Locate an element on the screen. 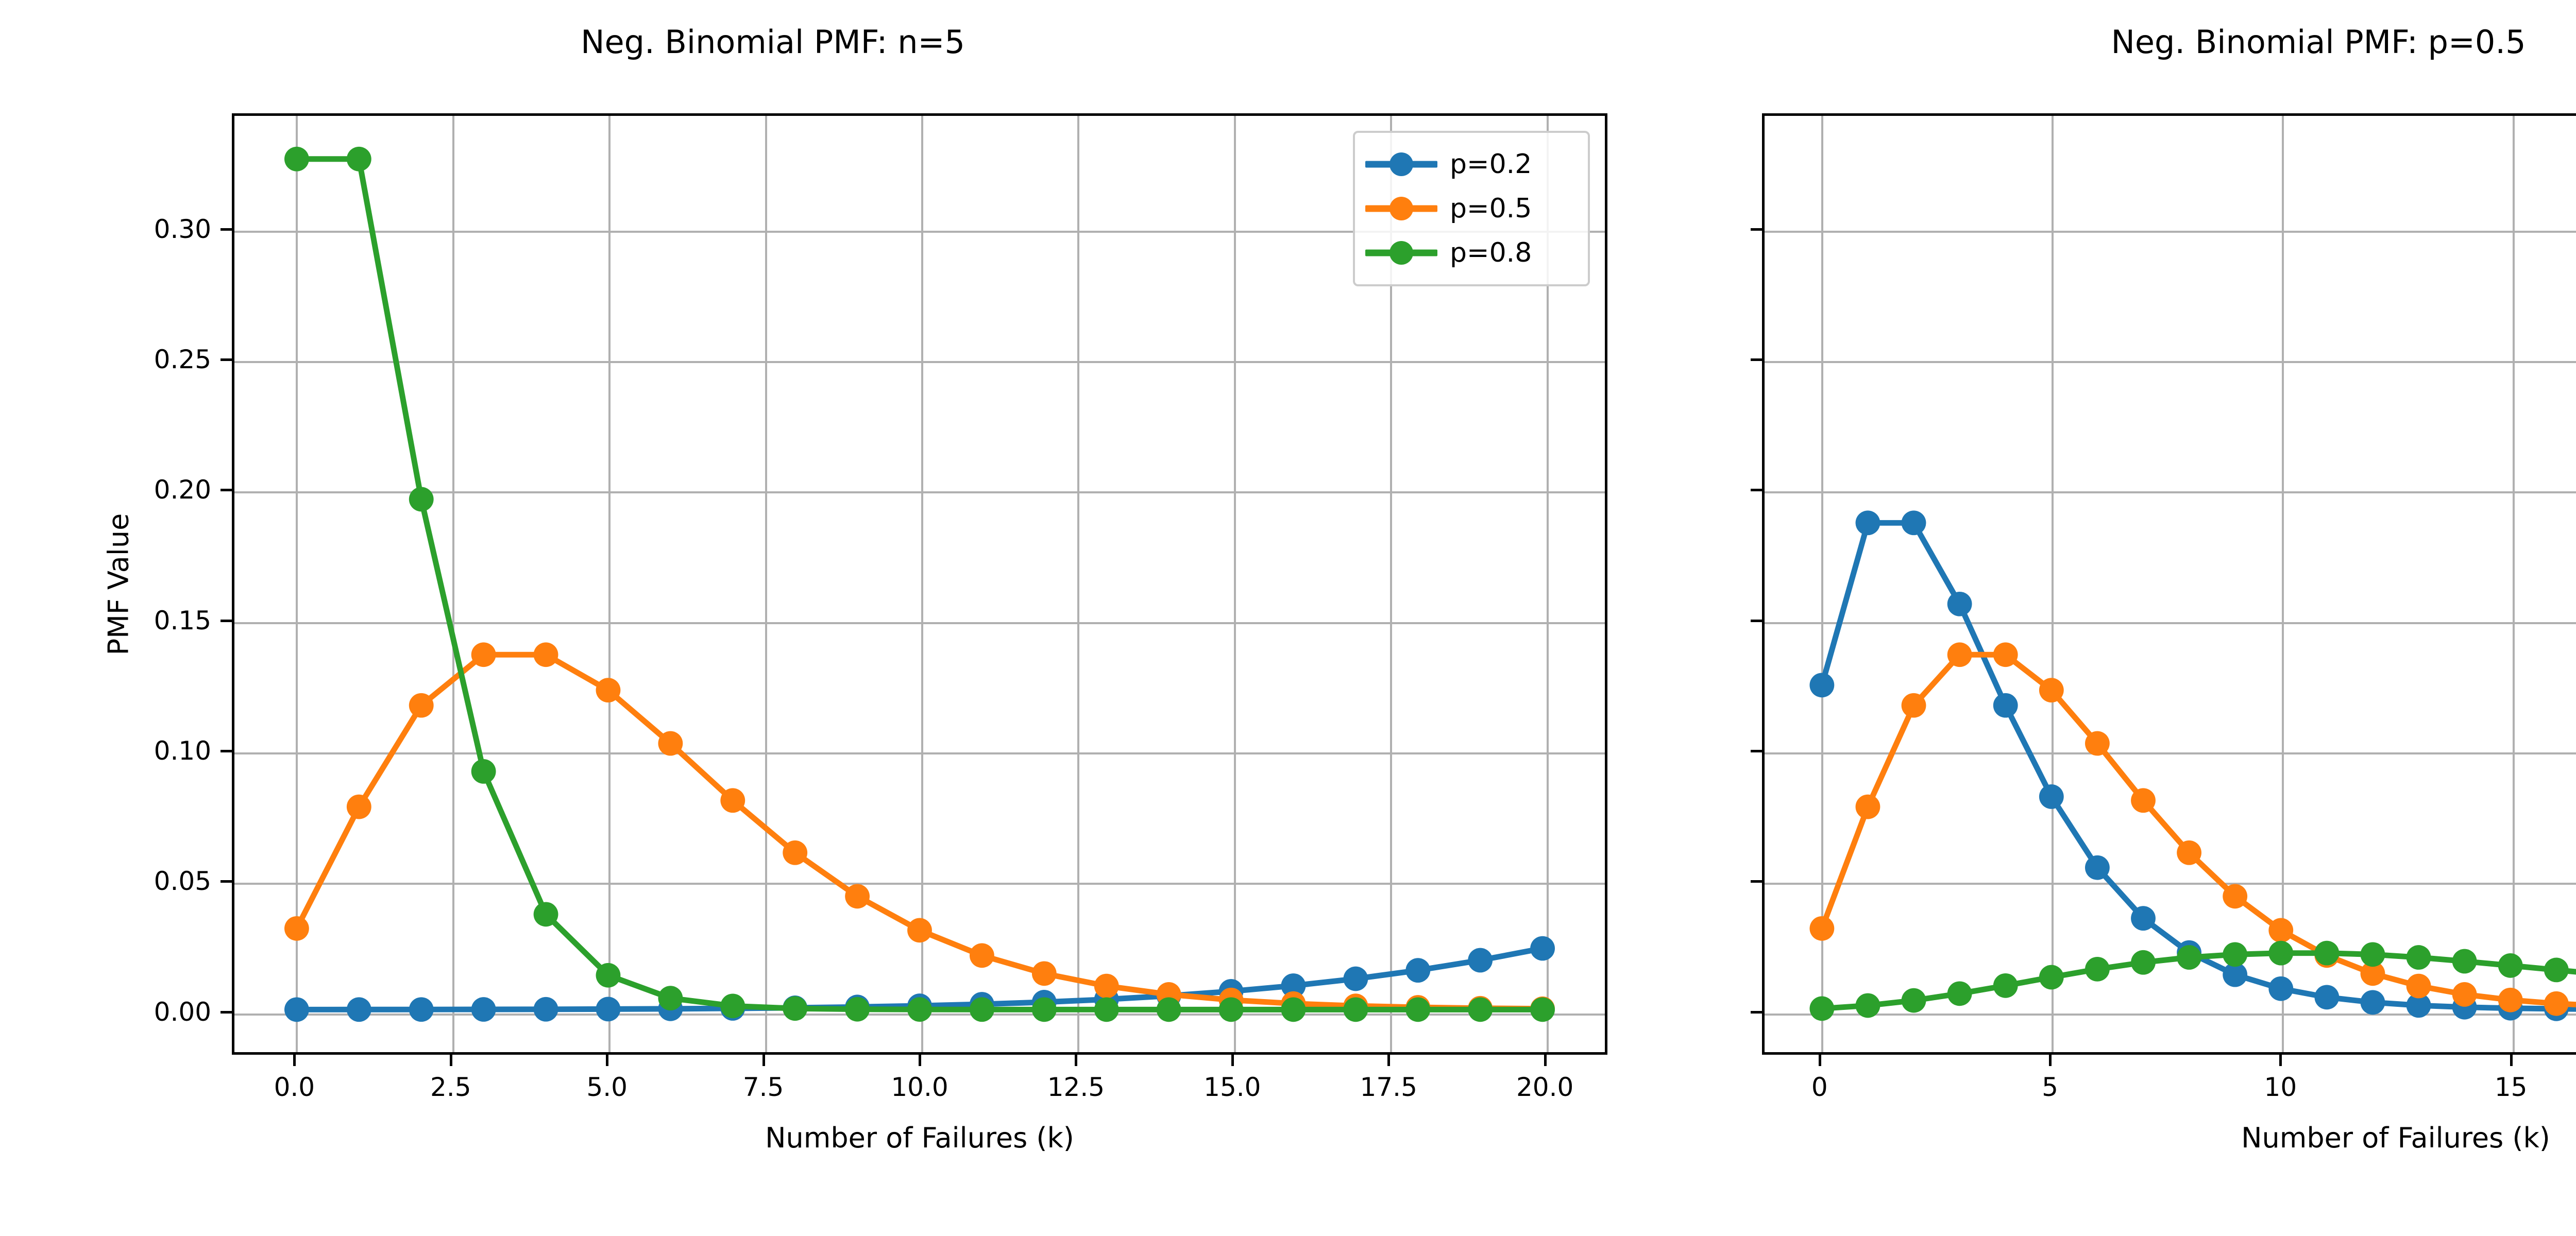  panel-title: Neg. Binomial PMF: n=5 is located at coordinates (773, 42).